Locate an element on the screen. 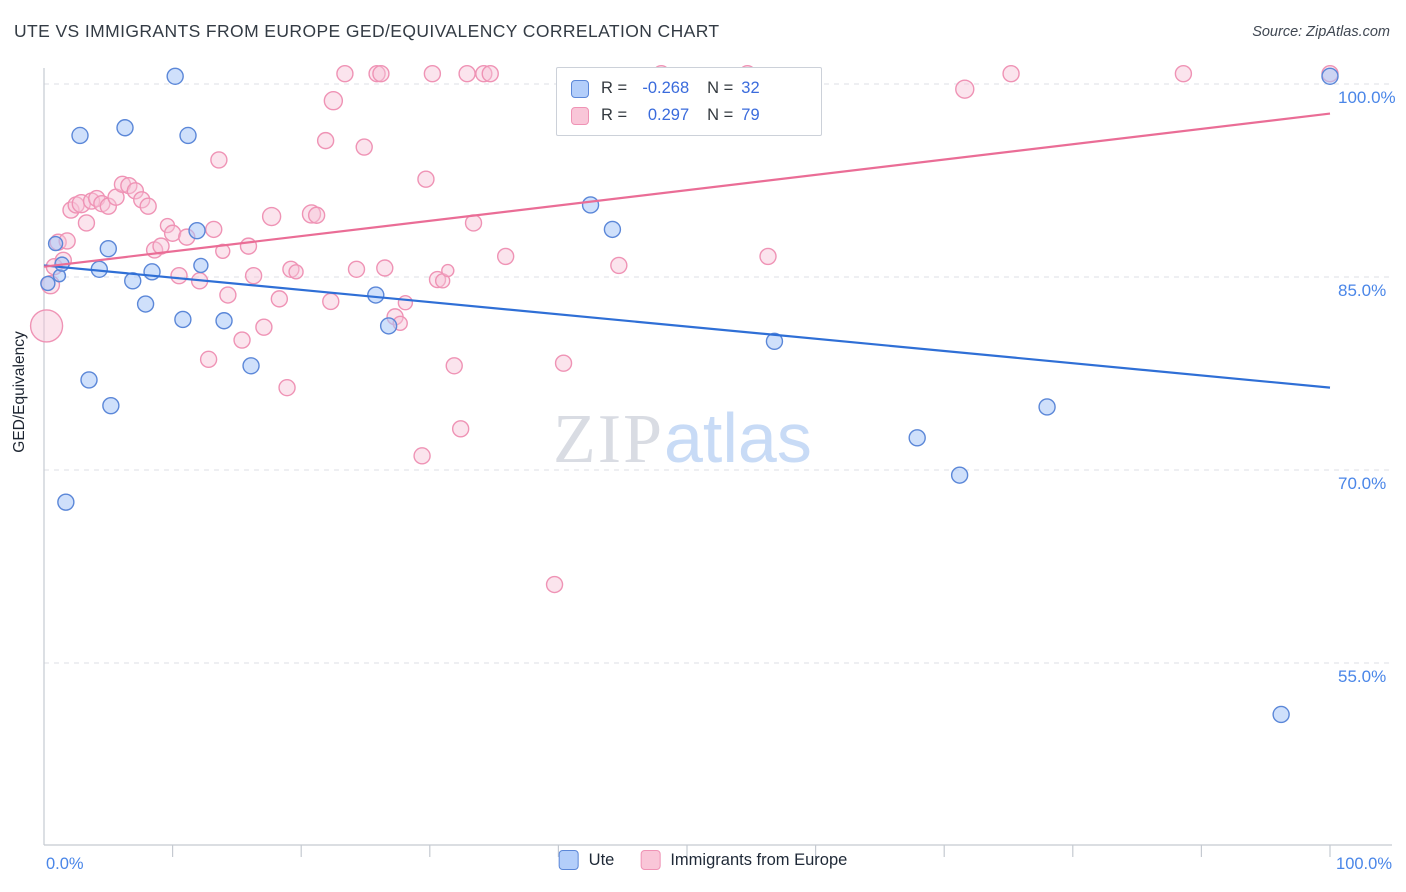 The height and width of the screenshot is (892, 1406). ute-swatch is located at coordinates (580, 88).